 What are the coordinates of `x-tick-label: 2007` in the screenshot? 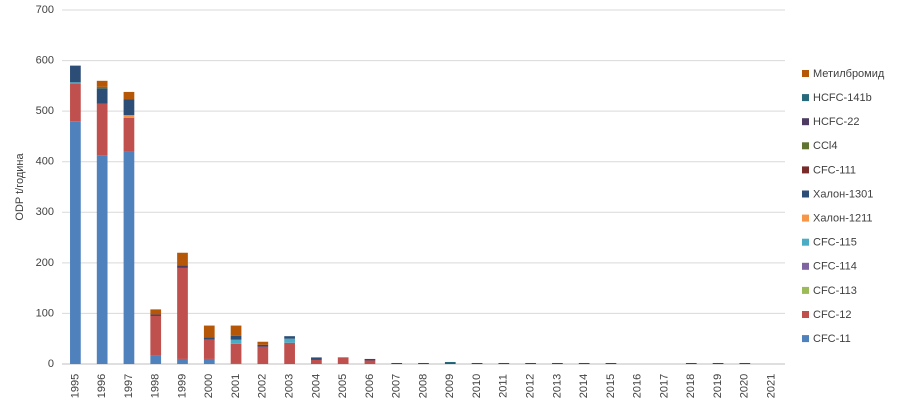 It's located at (397, 386).